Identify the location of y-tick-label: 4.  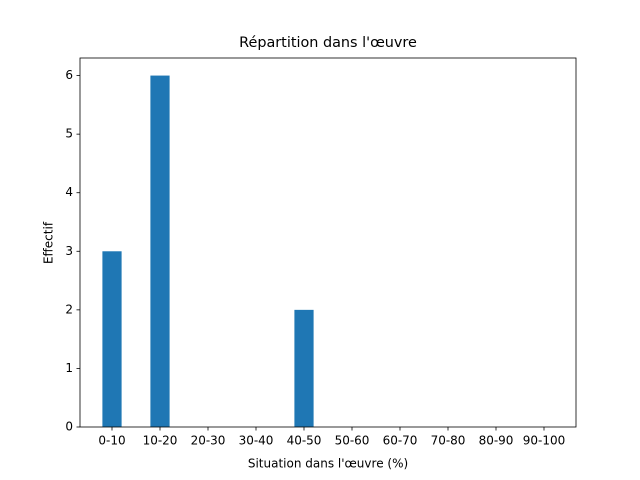
(69, 192).